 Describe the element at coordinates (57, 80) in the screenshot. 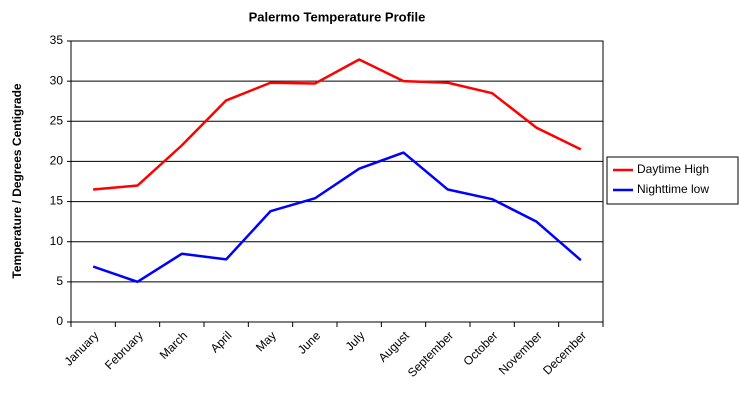

I see `y-tick-label: 30` at that location.